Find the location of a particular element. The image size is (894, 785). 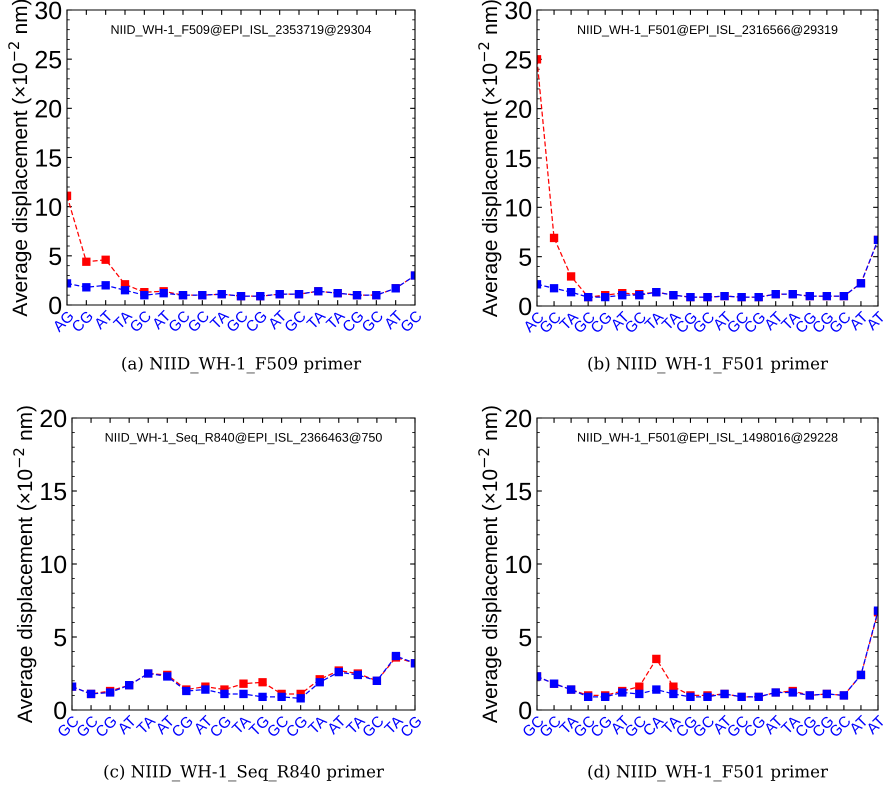

text: (c) NIID_WH-1_Seq_R840 primer is located at coordinates (244, 773).